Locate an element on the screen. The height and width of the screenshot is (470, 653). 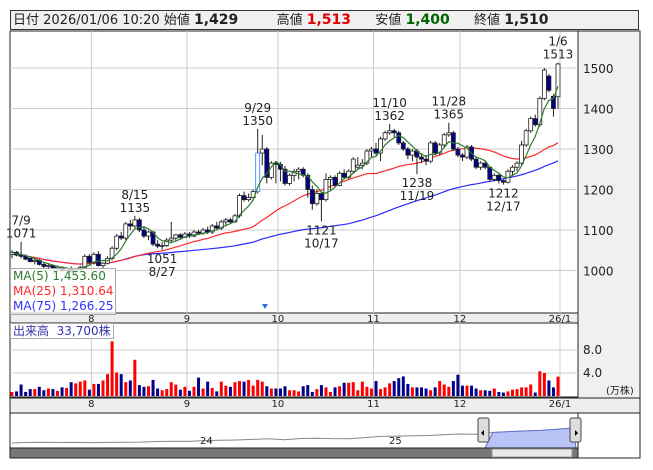
navigator-left-handle is located at coordinates (483, 430).